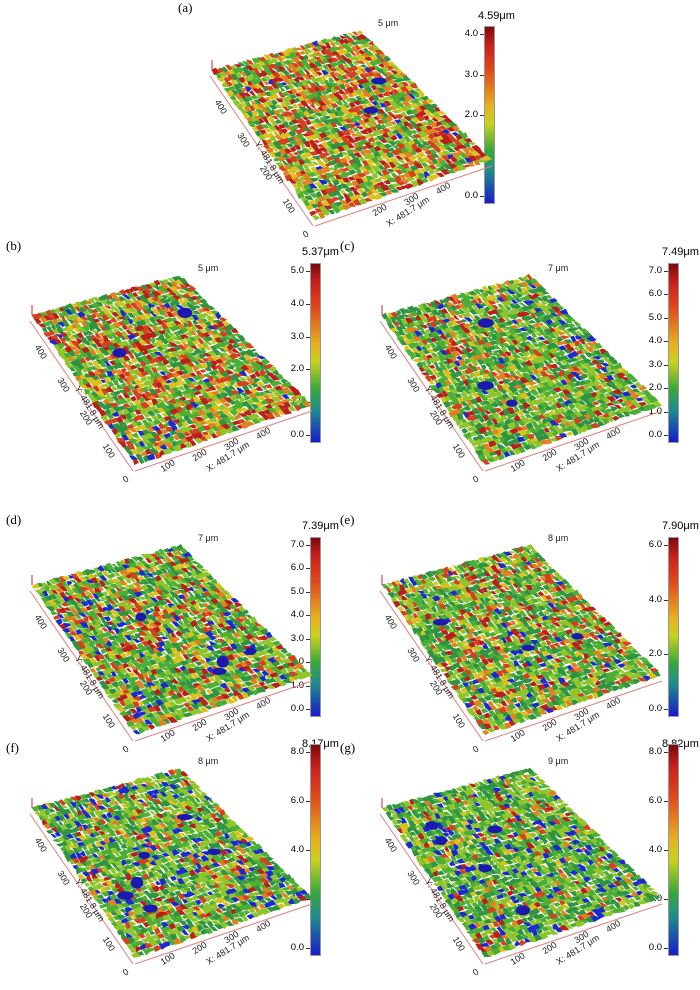 This screenshot has width=700, height=990. What do you see at coordinates (347, 245) in the screenshot?
I see `panel-label: (c)` at bounding box center [347, 245].